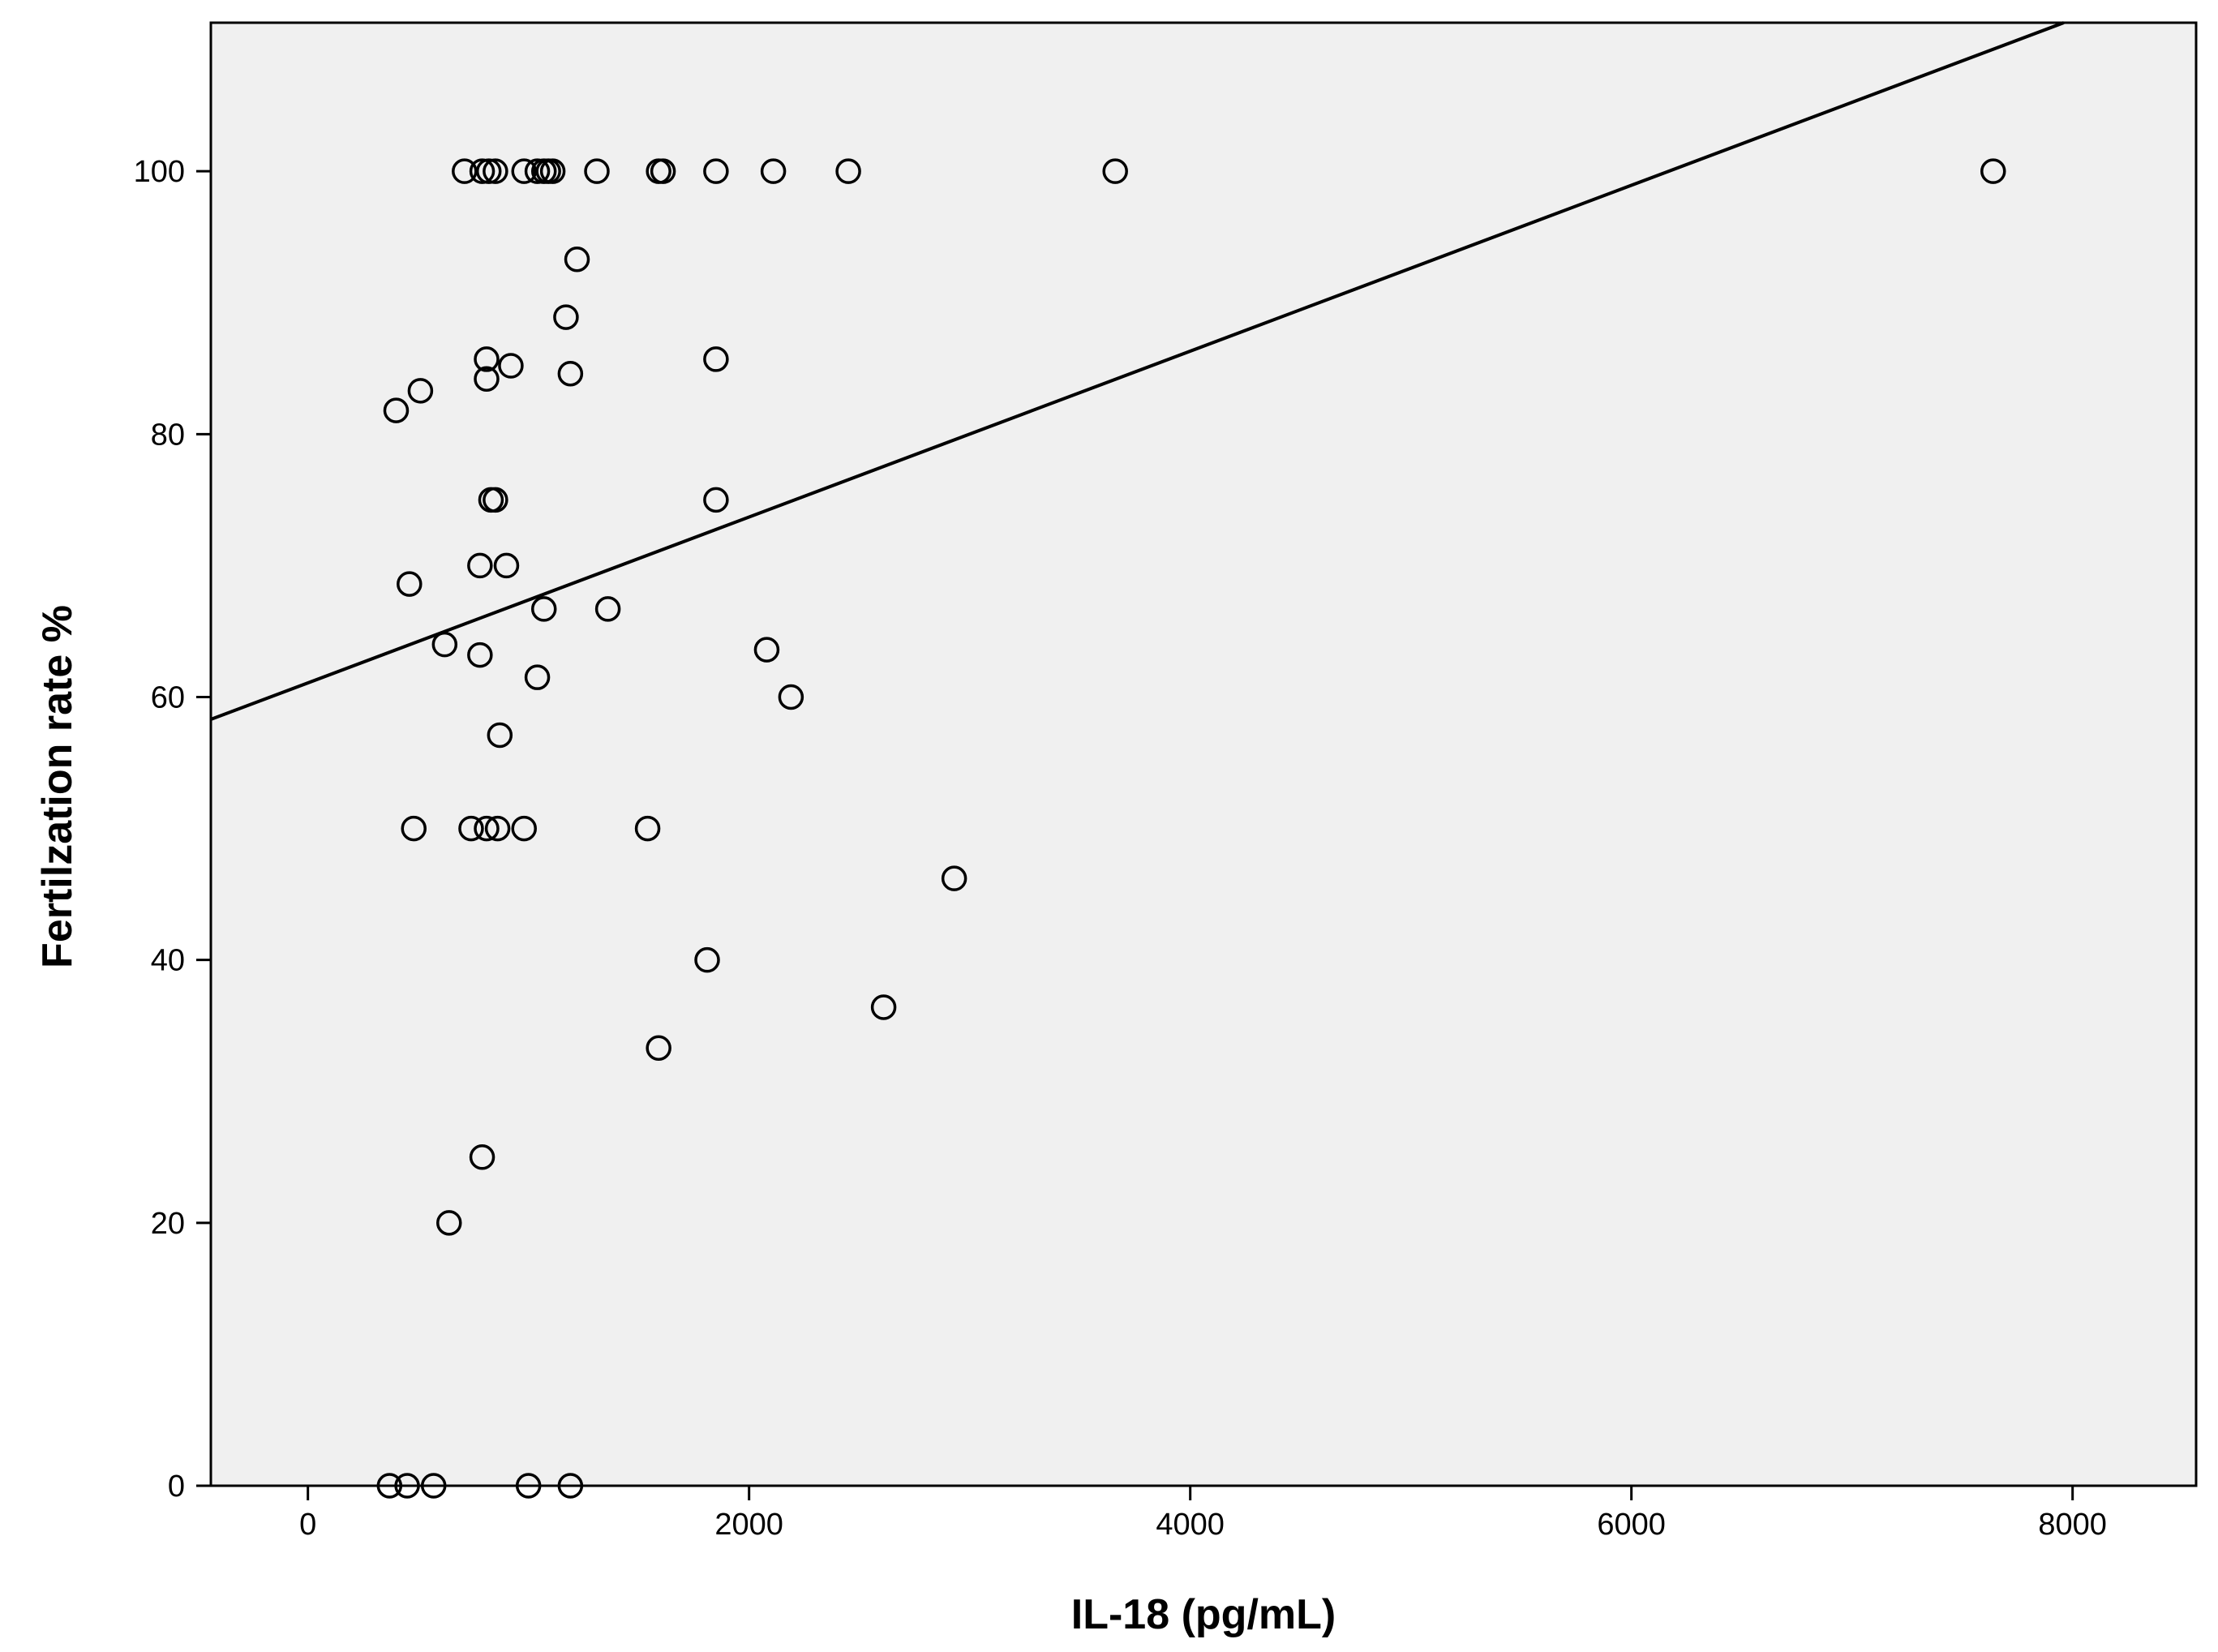  I want to click on x-tick-label: 8000, so click(2072, 1525).